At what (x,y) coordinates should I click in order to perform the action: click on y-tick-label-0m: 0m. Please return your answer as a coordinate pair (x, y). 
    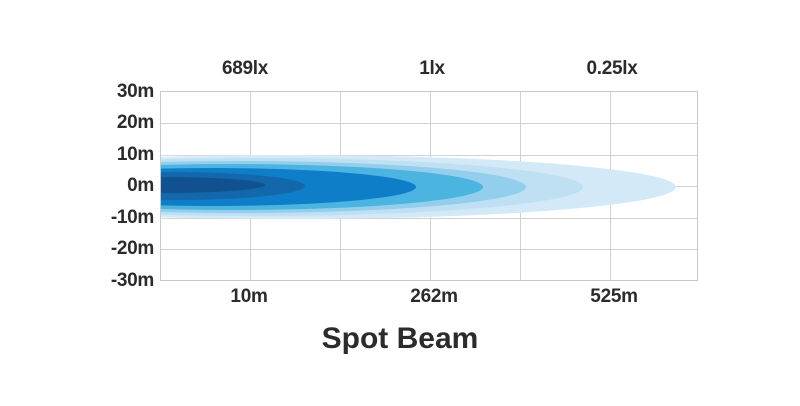
    Looking at the image, I should click on (140, 185).